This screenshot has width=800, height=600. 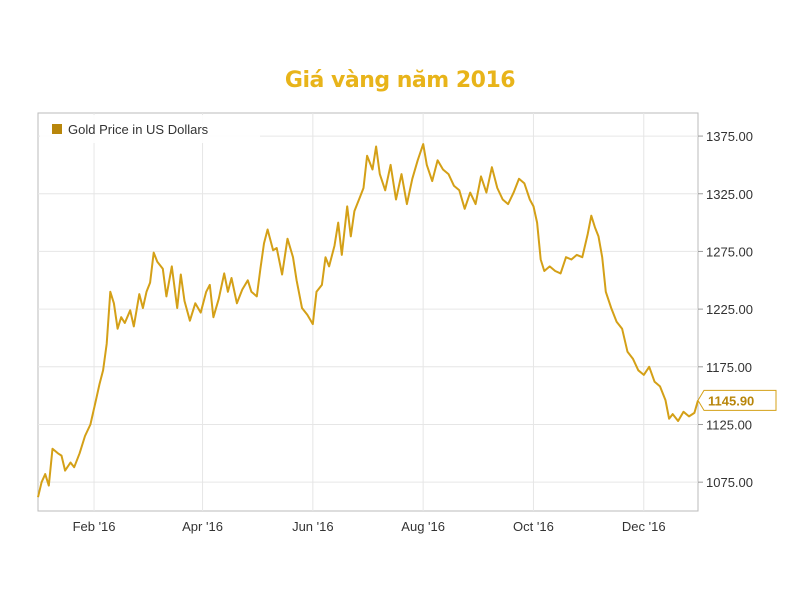 I want to click on last-value-label: 1145.90, so click(x=731, y=400).